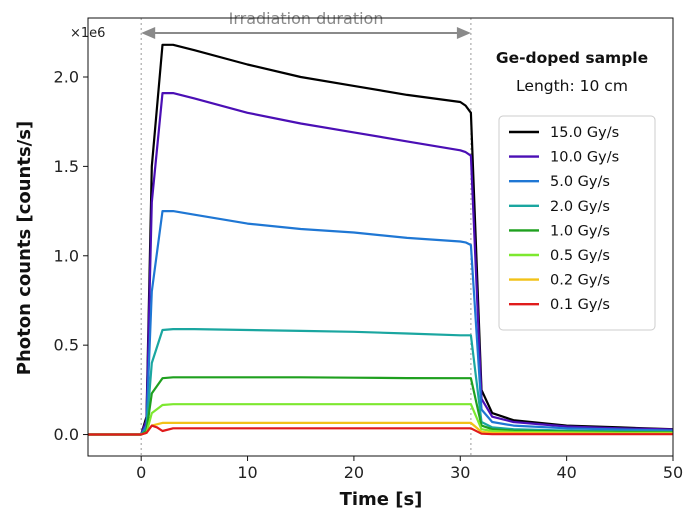  What do you see at coordinates (572, 86) in the screenshot?
I see `chart-subtitle: Length: 10 cm` at bounding box center [572, 86].